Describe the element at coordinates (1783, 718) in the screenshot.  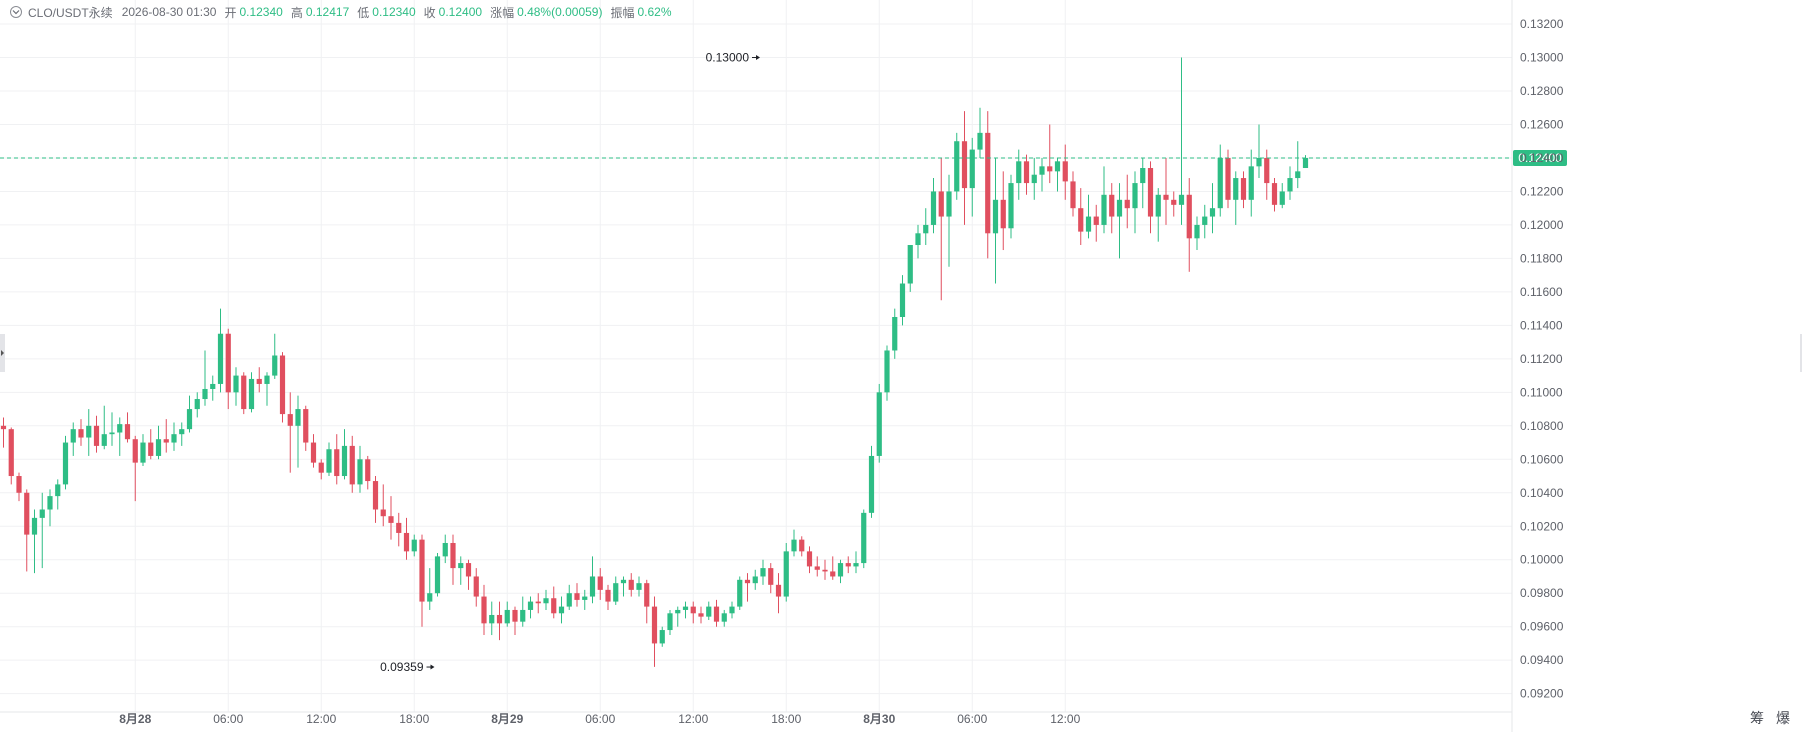
I see `liquidation-button: 爆` at that location.